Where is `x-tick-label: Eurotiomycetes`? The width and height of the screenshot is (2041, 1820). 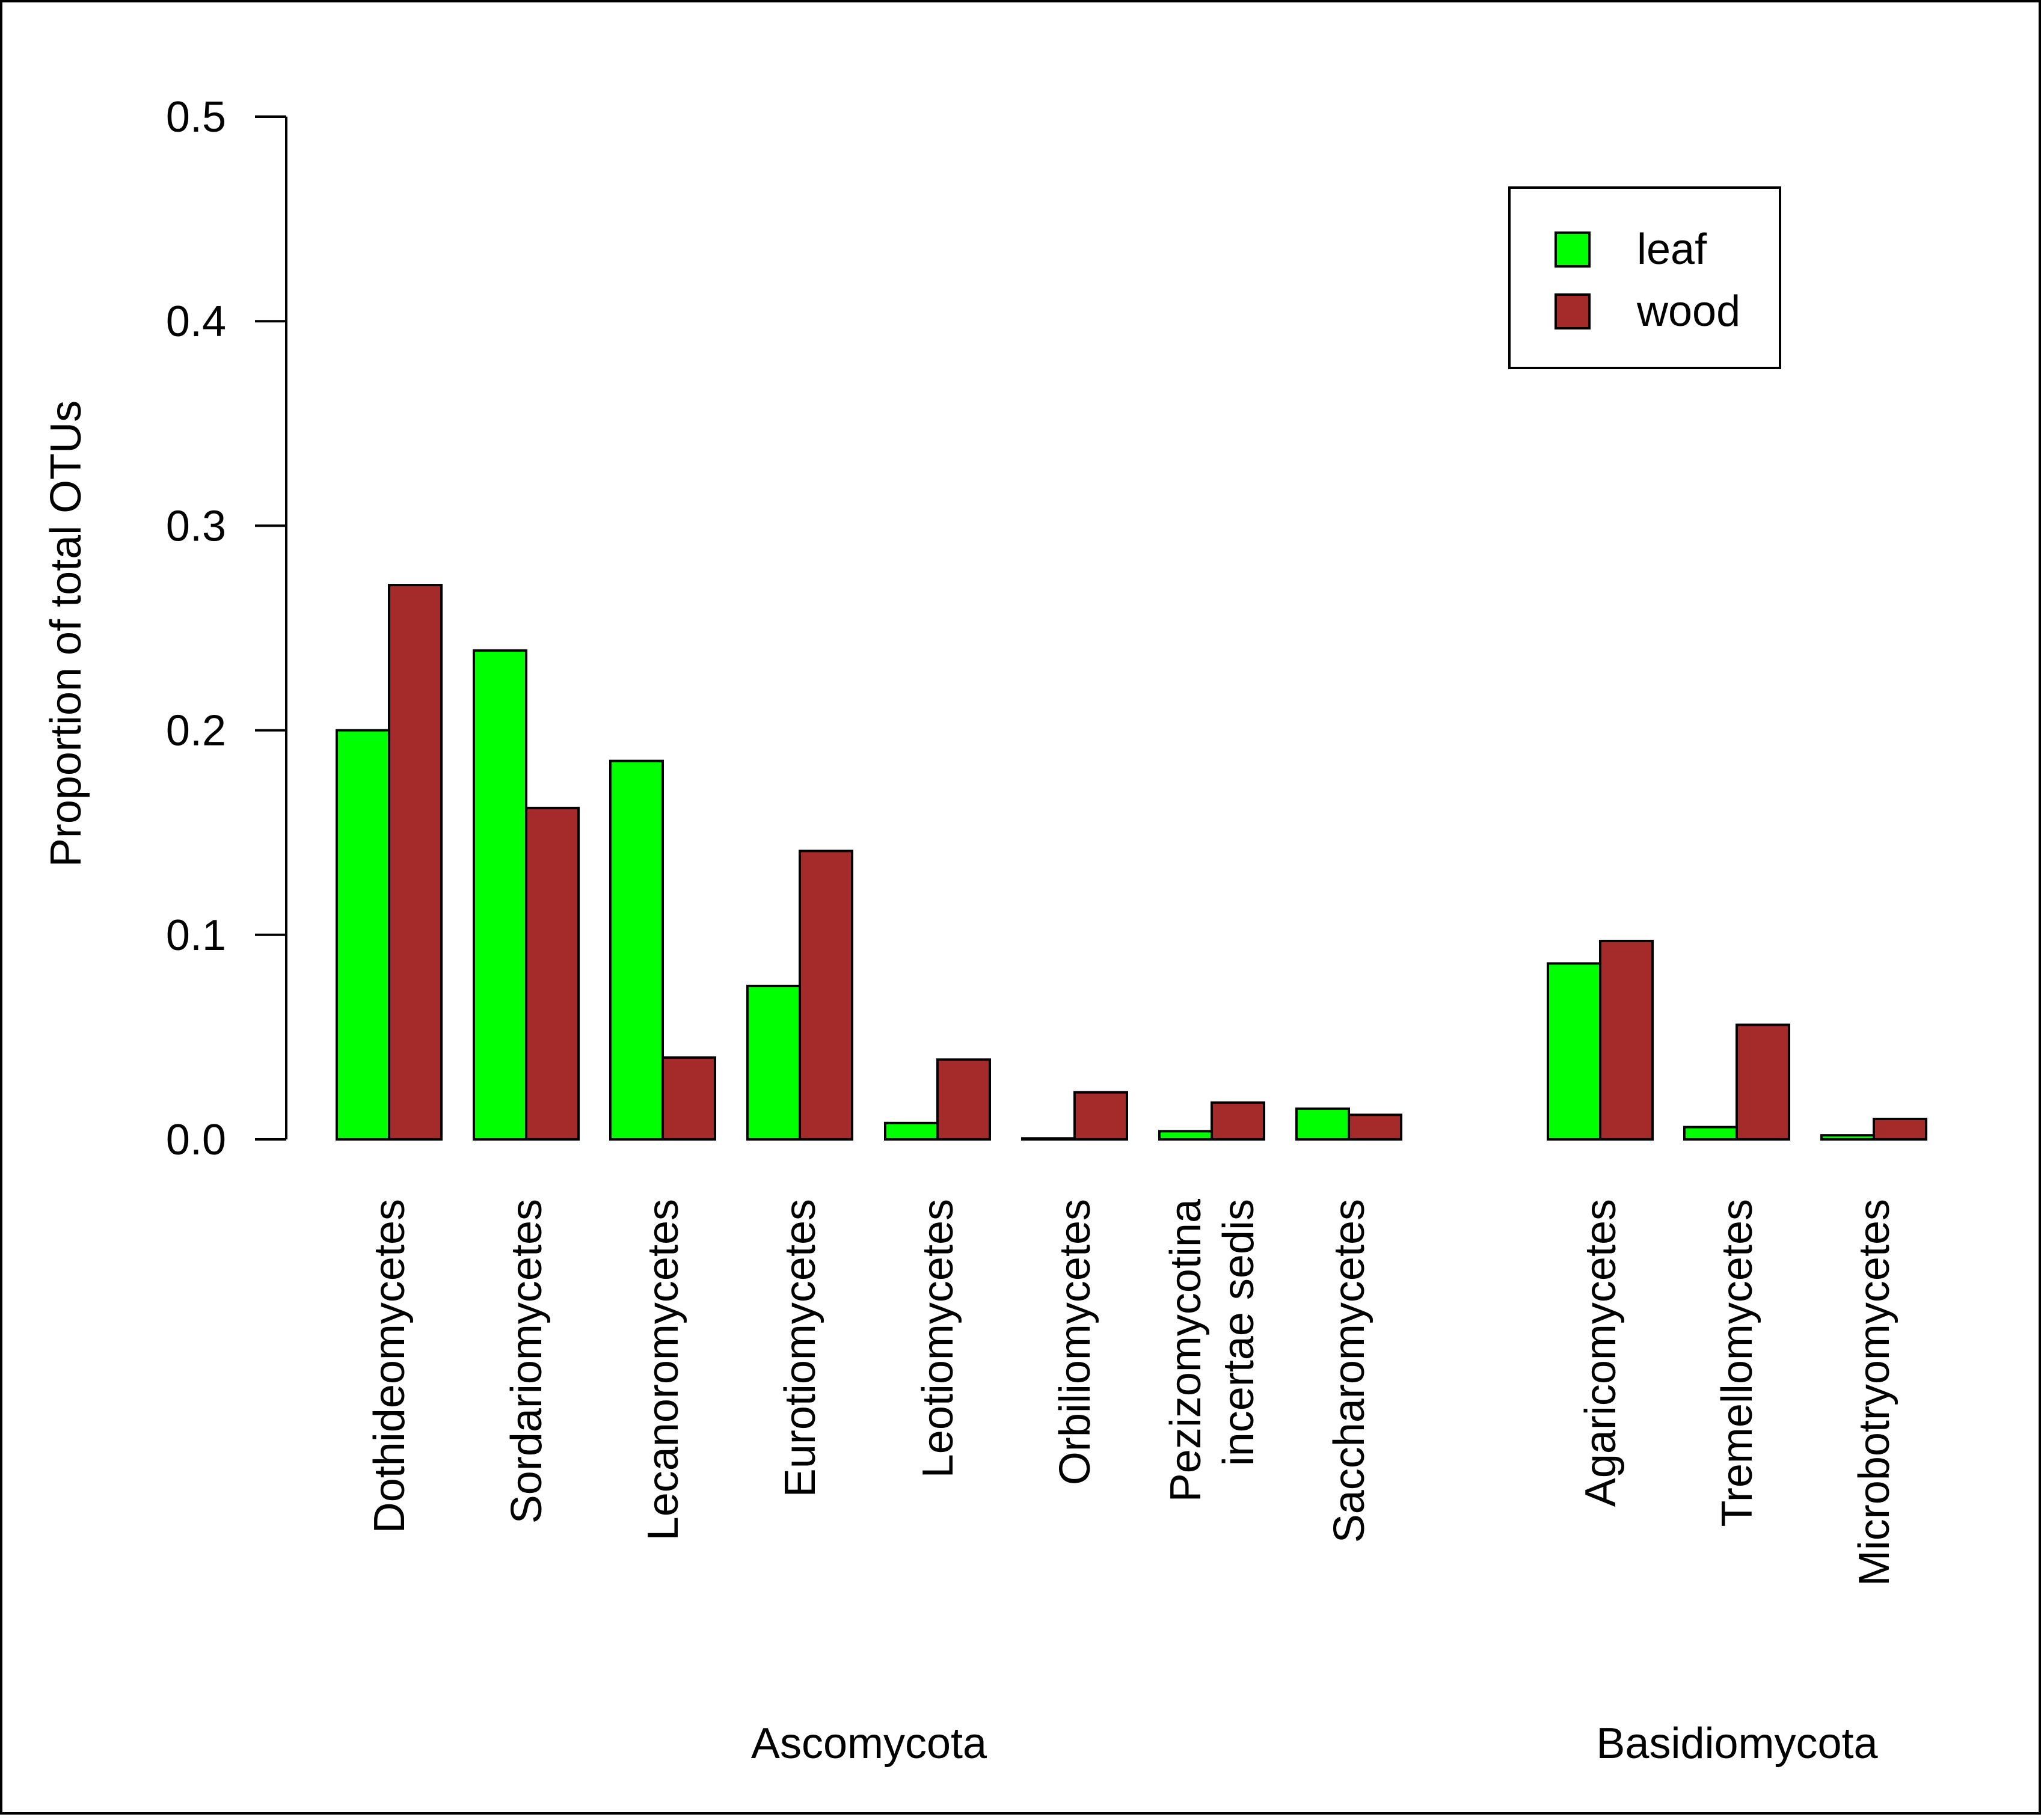 x-tick-label: Eurotiomycetes is located at coordinates (800, 1348).